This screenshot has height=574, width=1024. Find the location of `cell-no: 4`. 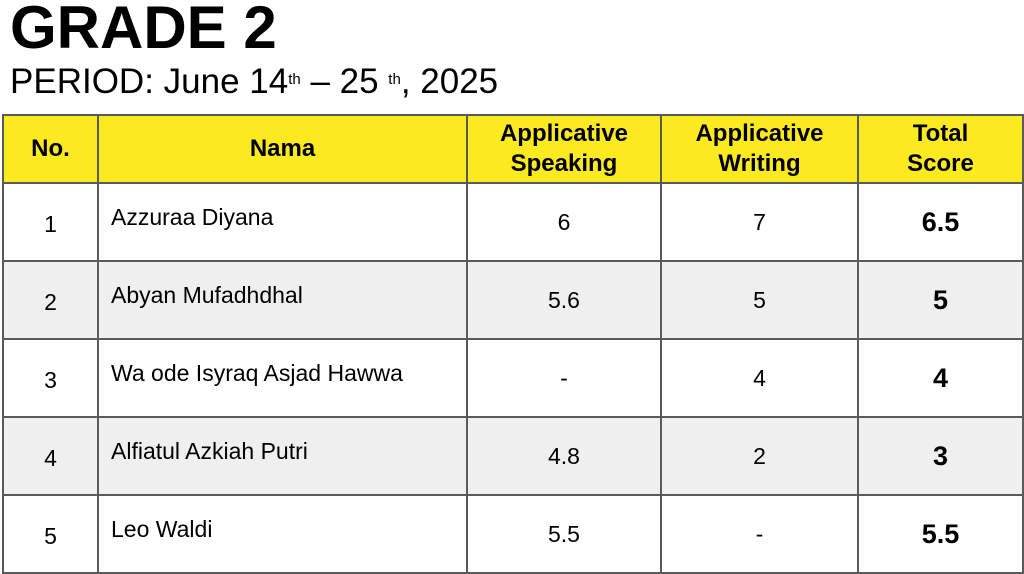

cell-no: 4 is located at coordinates (50, 456).